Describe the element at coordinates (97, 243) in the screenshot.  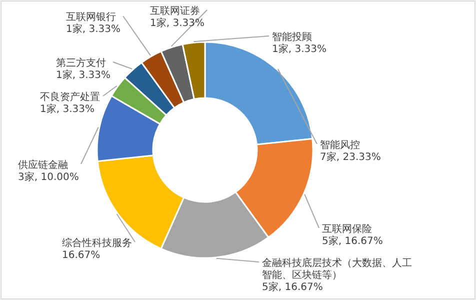
I see `slice-label: 综合性科技服务` at that location.